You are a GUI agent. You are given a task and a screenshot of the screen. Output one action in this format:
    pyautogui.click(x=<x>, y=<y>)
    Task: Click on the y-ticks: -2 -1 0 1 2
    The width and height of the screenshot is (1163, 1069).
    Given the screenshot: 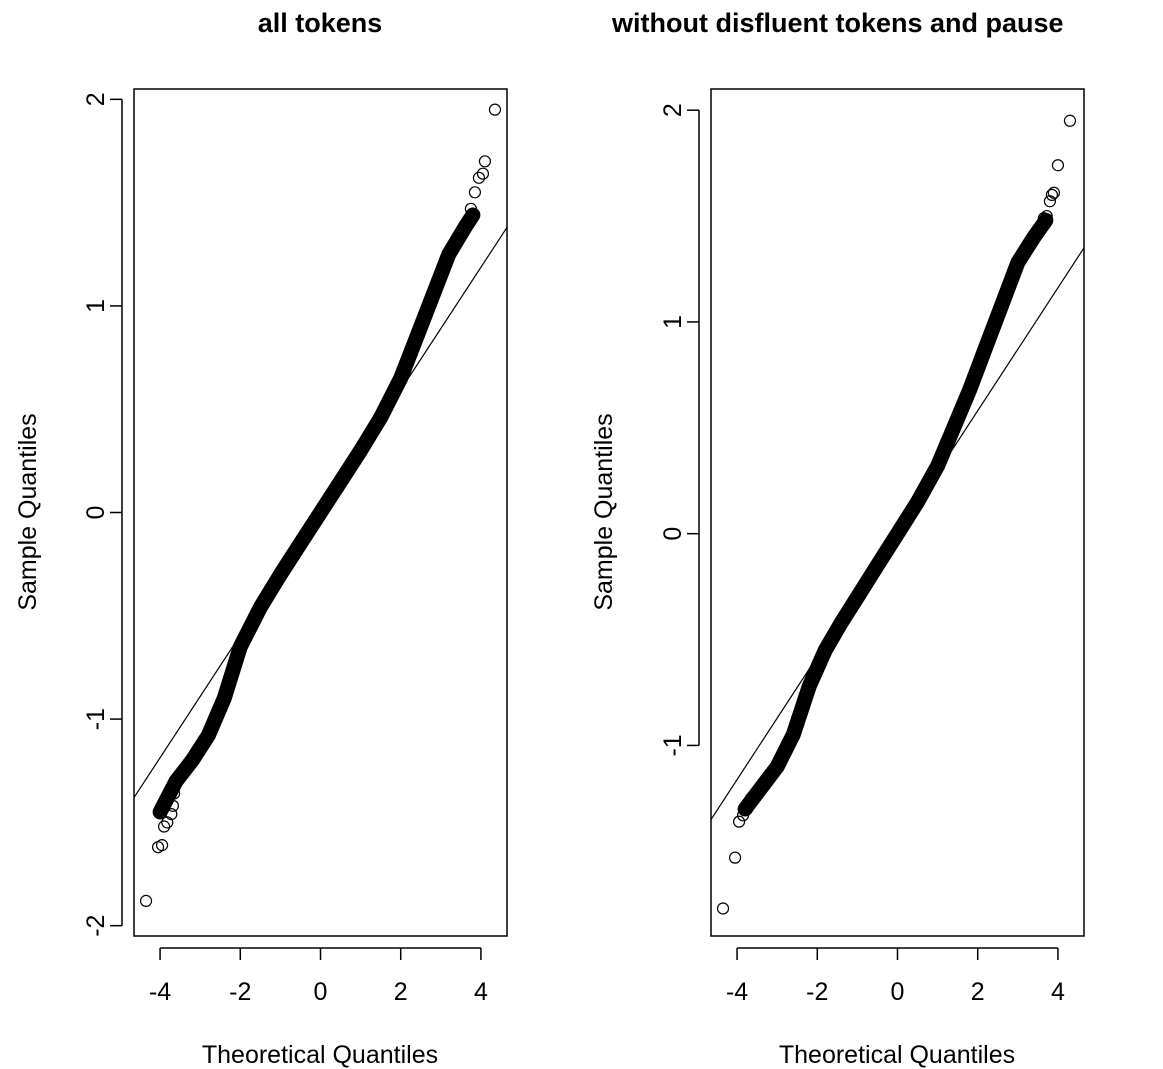 What is the action you would take?
    pyautogui.click(x=102, y=514)
    